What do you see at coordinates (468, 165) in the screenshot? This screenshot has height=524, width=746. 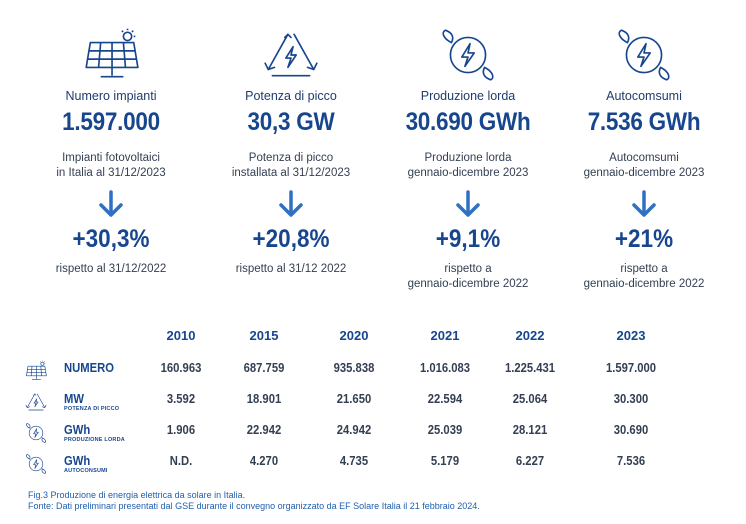 I see `kpi-description: Produzione lorda gennaio-dicembre 2023` at bounding box center [468, 165].